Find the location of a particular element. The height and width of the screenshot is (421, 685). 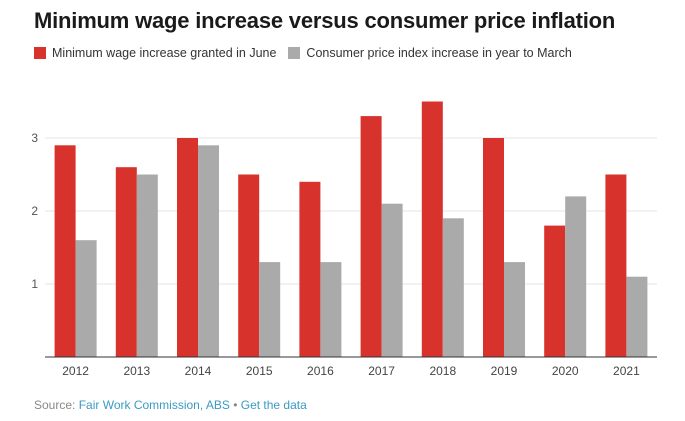

bar-cpi-2013 is located at coordinates (147, 265).